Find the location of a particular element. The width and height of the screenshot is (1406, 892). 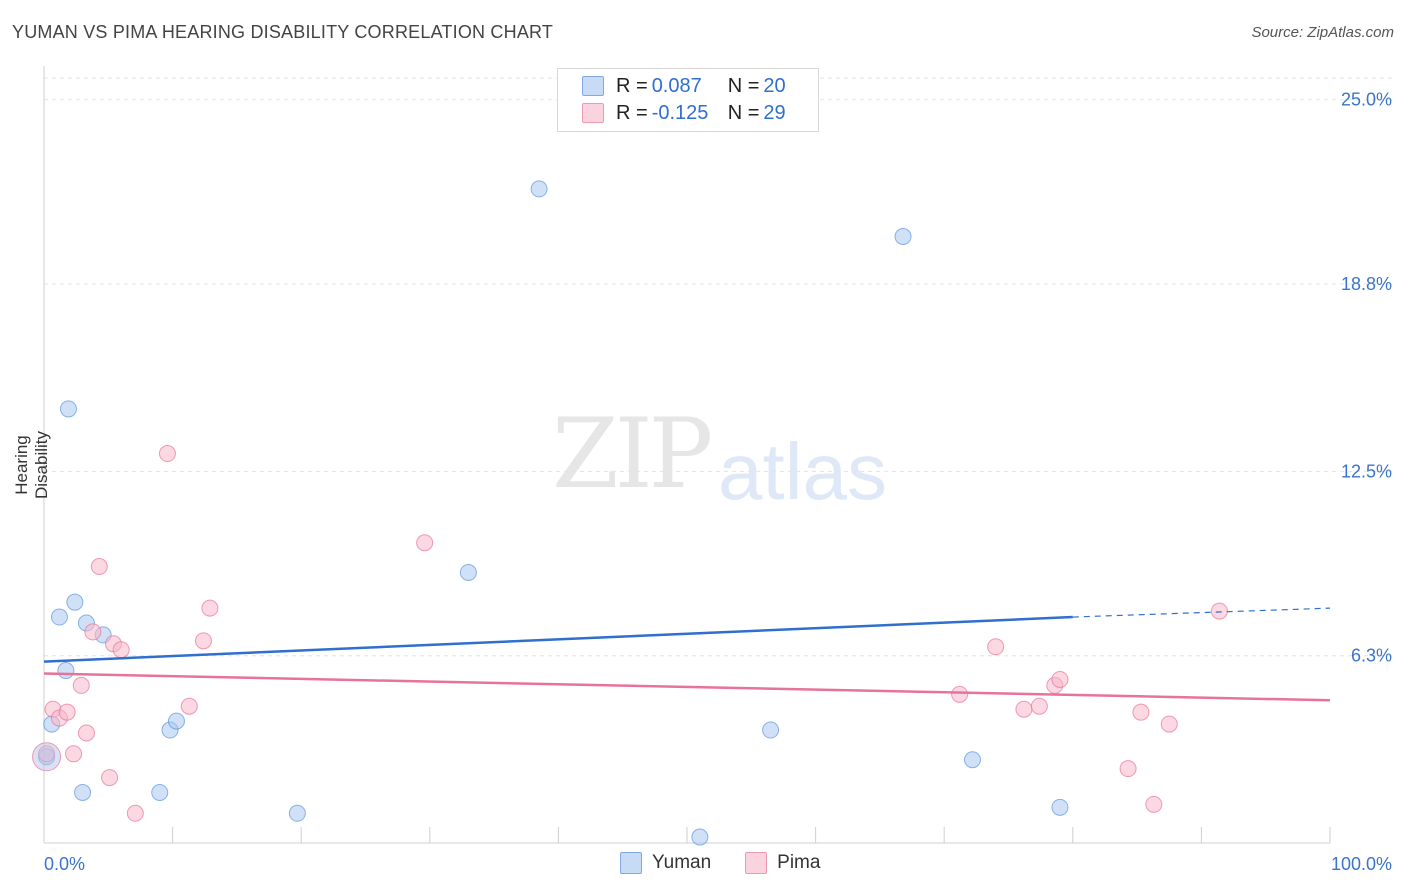

watermark-zip: ZIP is located at coordinates (632, 454).